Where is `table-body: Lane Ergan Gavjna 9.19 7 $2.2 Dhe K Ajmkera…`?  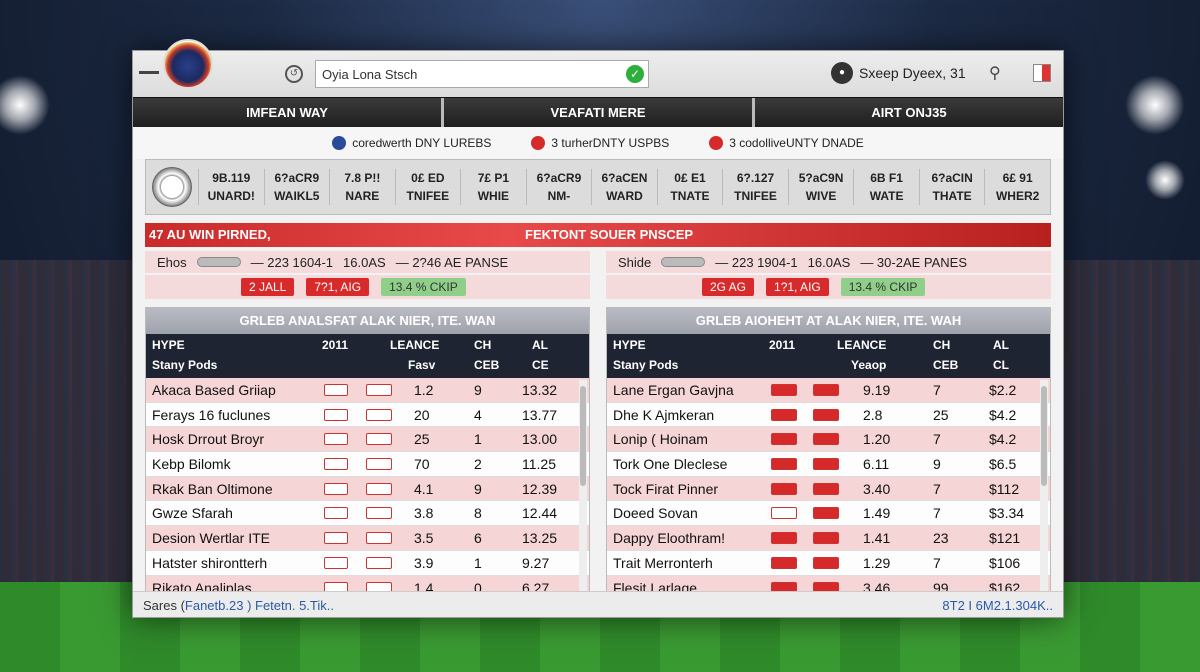
table-body: Lane Ergan Gavjna 9.19 7 $2.2 Dhe K Ajmkera… is located at coordinates (828, 489).